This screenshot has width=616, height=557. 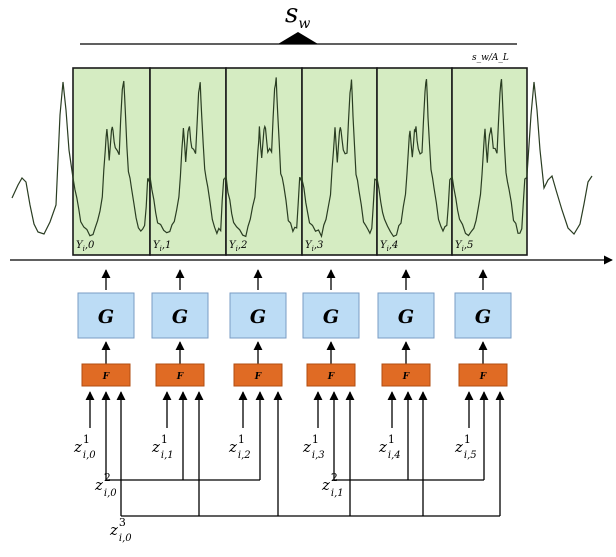 I want to click on mapping-label-4: F, so click(x=406, y=377).